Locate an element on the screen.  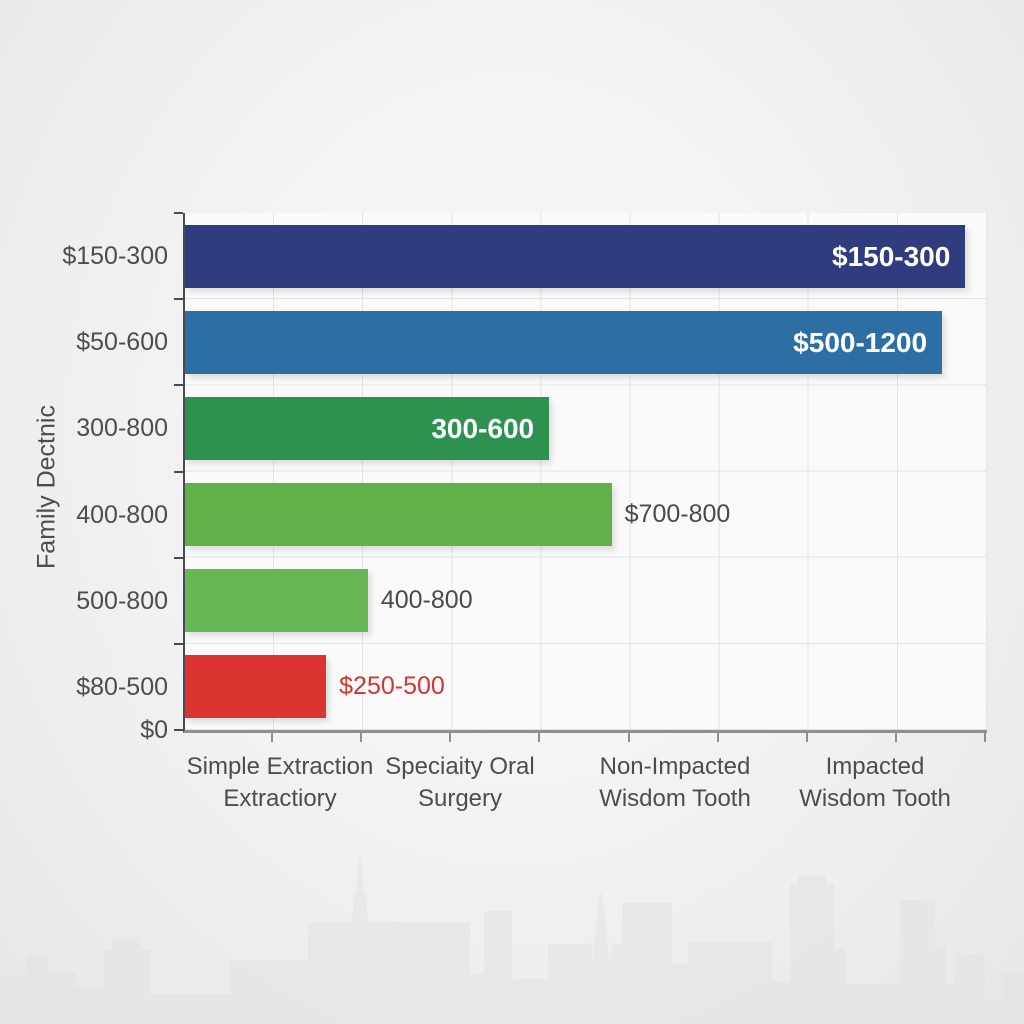
y-axis-tick-label: 300-800 is located at coordinates (122, 428).